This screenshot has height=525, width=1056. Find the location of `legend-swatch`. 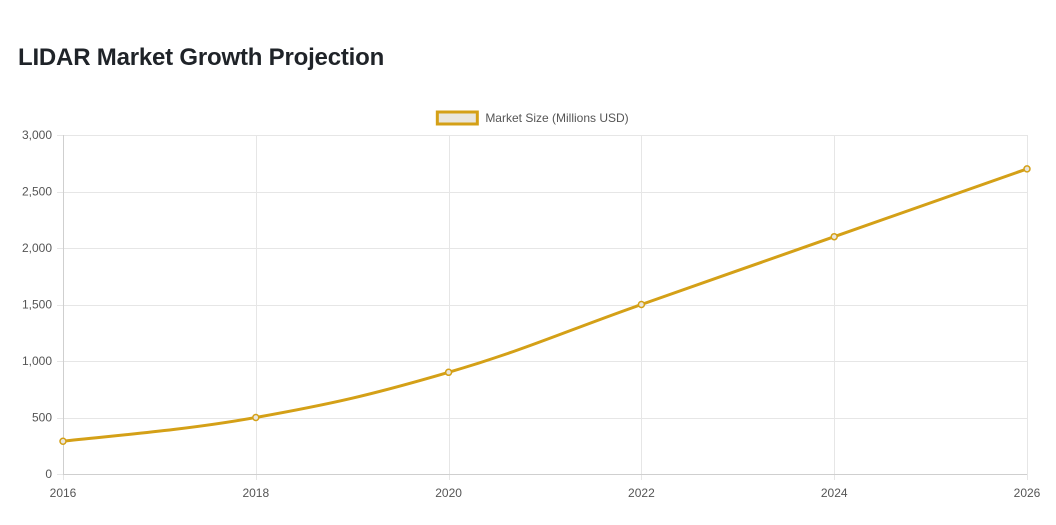

legend-swatch is located at coordinates (457, 118).